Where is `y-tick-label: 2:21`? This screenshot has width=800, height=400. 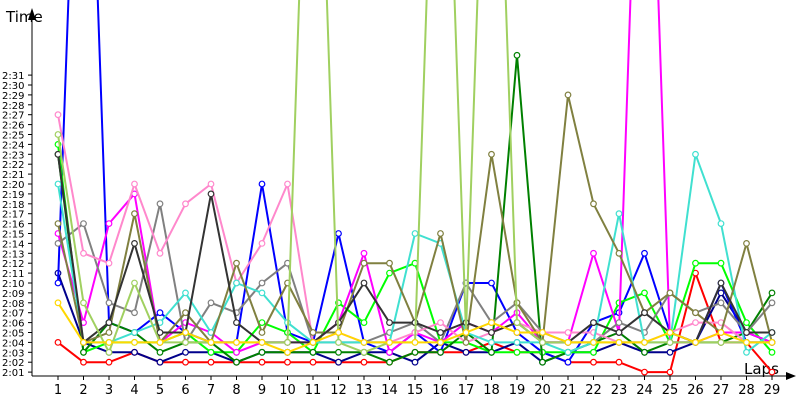
y-tick-label: 2:21 is located at coordinates (13, 175).